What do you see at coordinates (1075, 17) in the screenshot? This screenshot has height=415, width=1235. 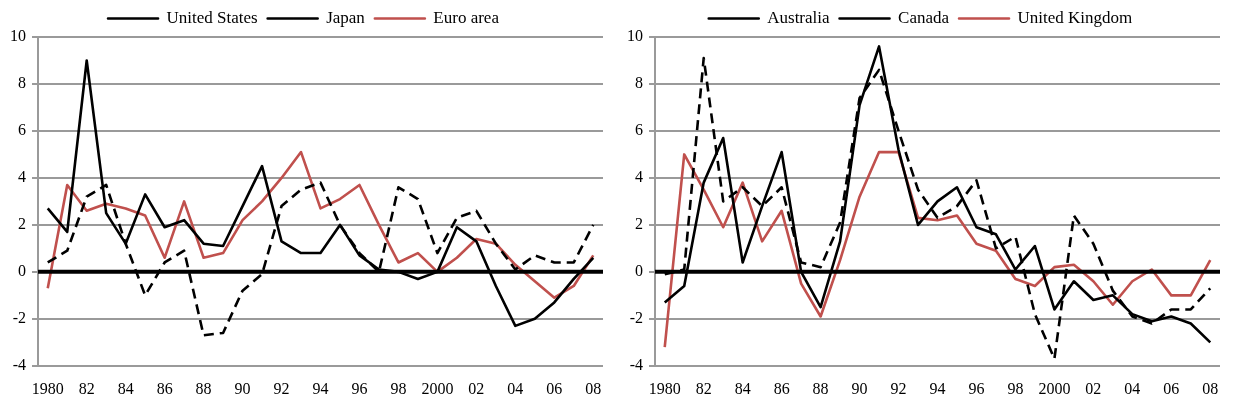 I see `legend-label: United Kingdom` at bounding box center [1075, 17].